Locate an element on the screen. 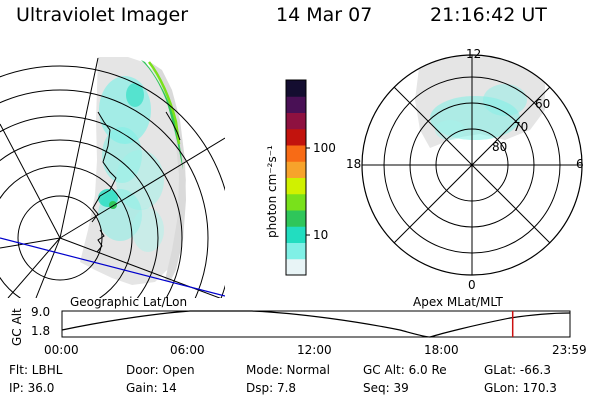 The width and height of the screenshot is (600, 400). dsp-status: Dsp: 7.8 is located at coordinates (271, 388).